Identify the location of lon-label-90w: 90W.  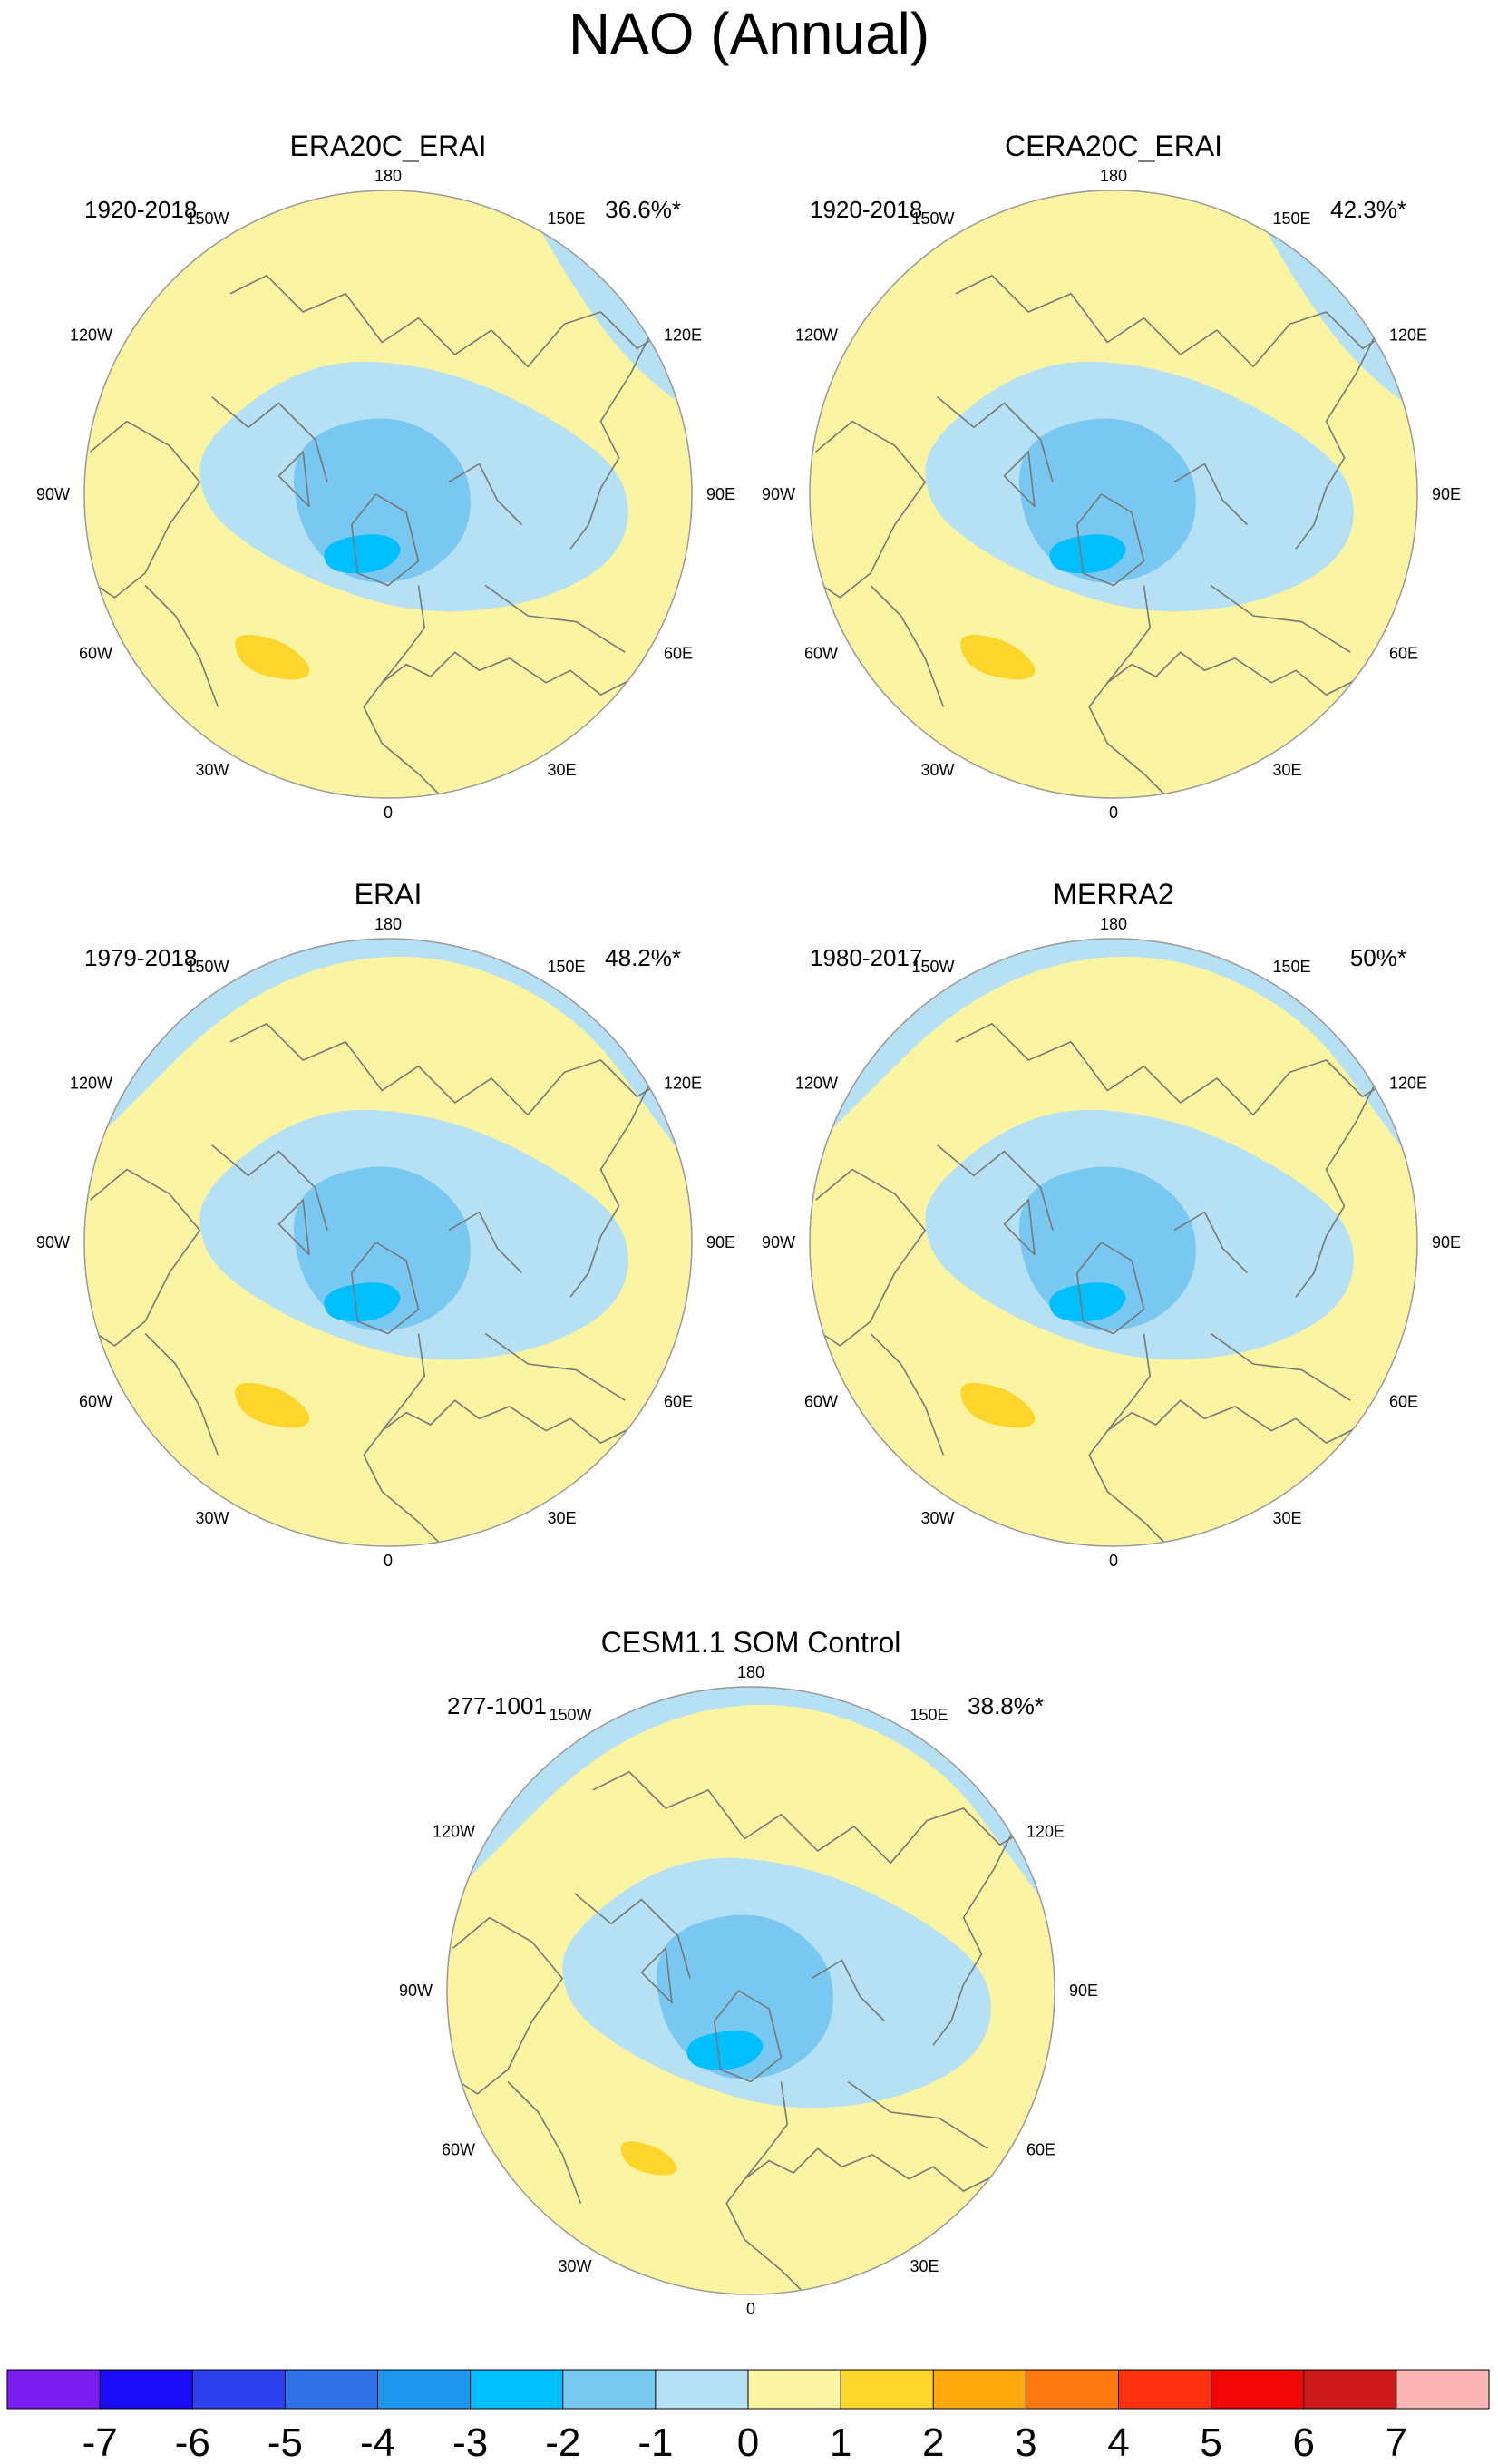
(53, 494).